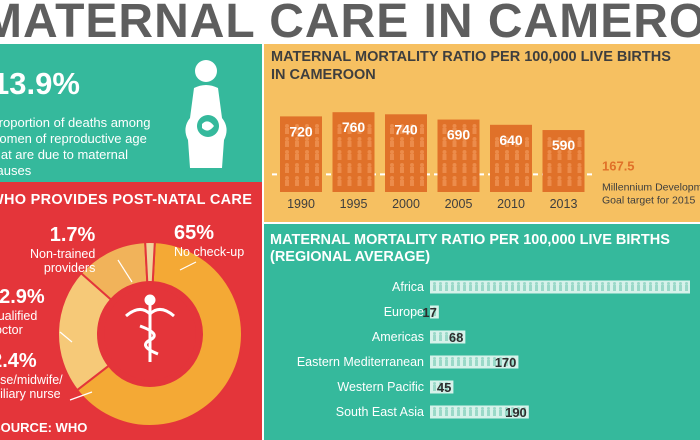  Describe the element at coordinates (323, 75) in the screenshot. I see `cameroon-title-line2: IN CAMEROON` at that location.